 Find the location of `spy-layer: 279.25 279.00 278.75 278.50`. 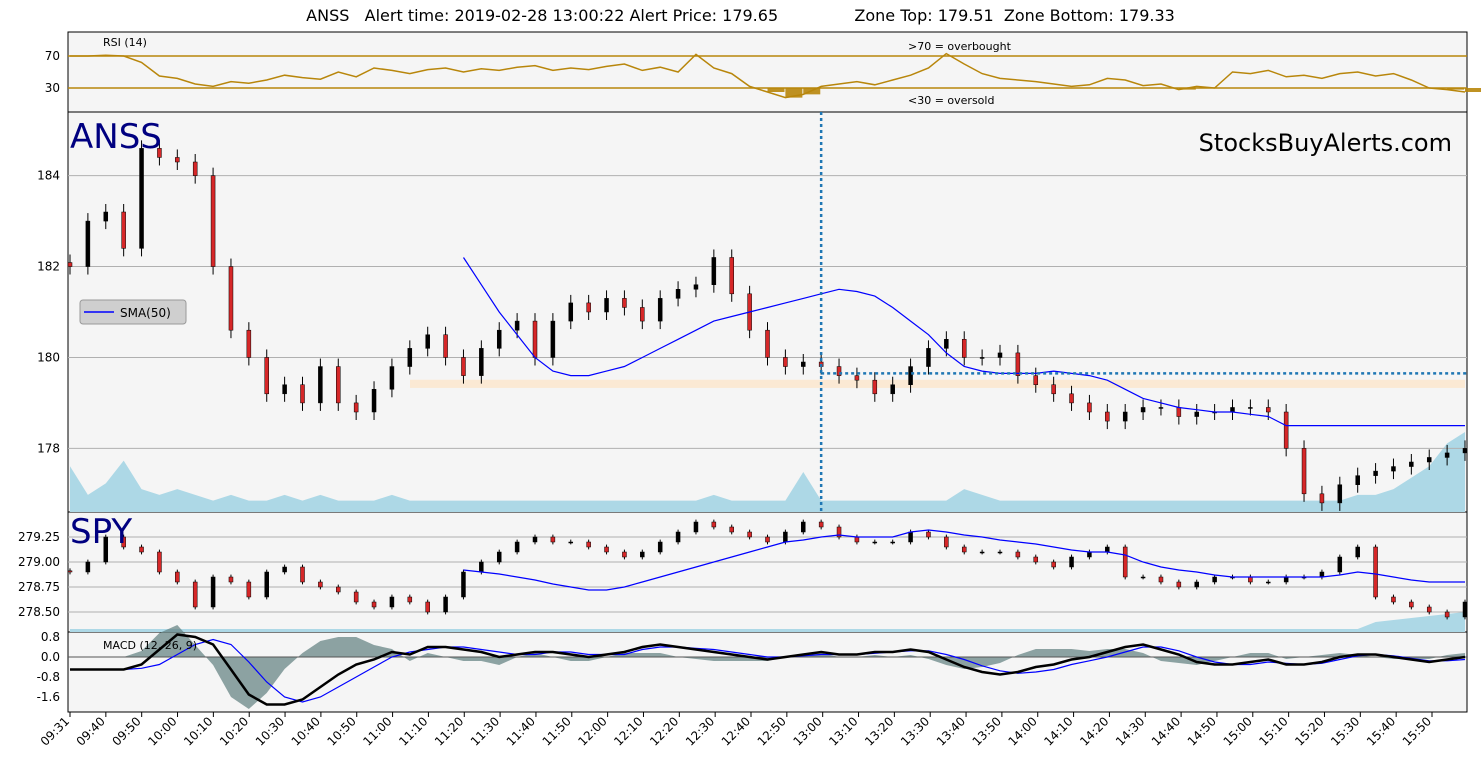

spy-layer: 279.25 279.00 278.75 278.50 is located at coordinates (743, 575).